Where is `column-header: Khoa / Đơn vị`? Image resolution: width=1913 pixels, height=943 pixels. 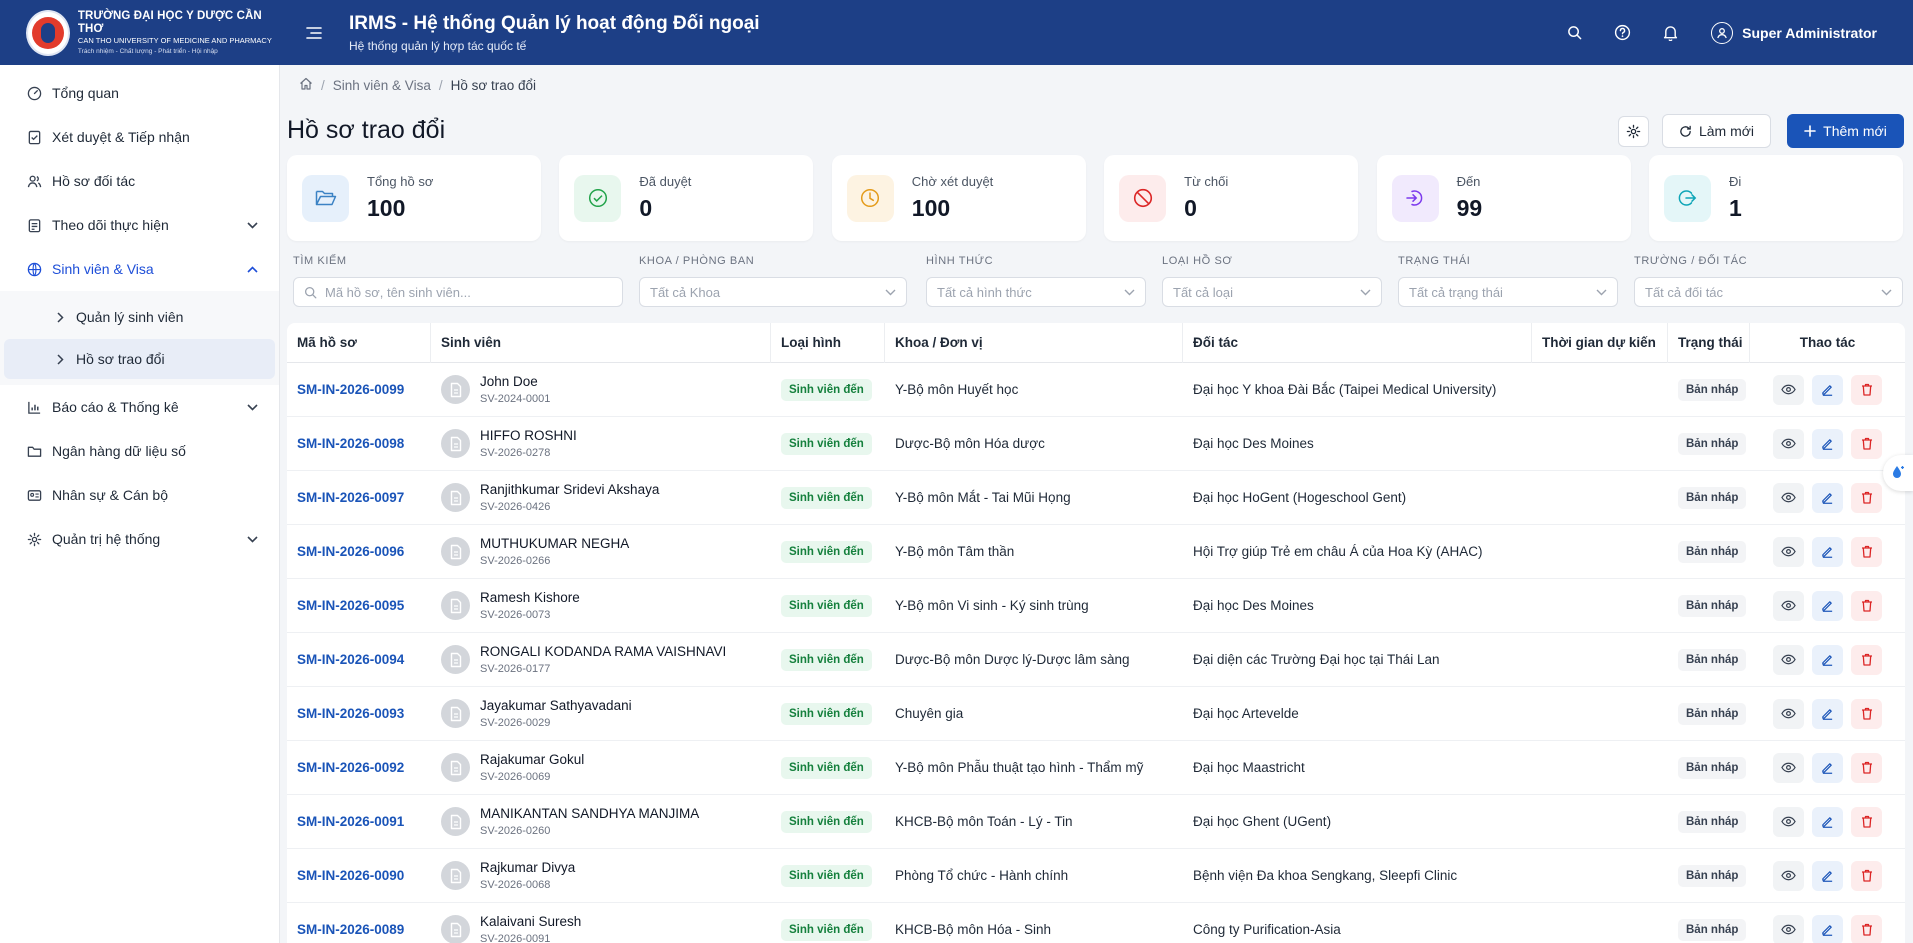 column-header: Khoa / Đơn vị is located at coordinates (1034, 343).